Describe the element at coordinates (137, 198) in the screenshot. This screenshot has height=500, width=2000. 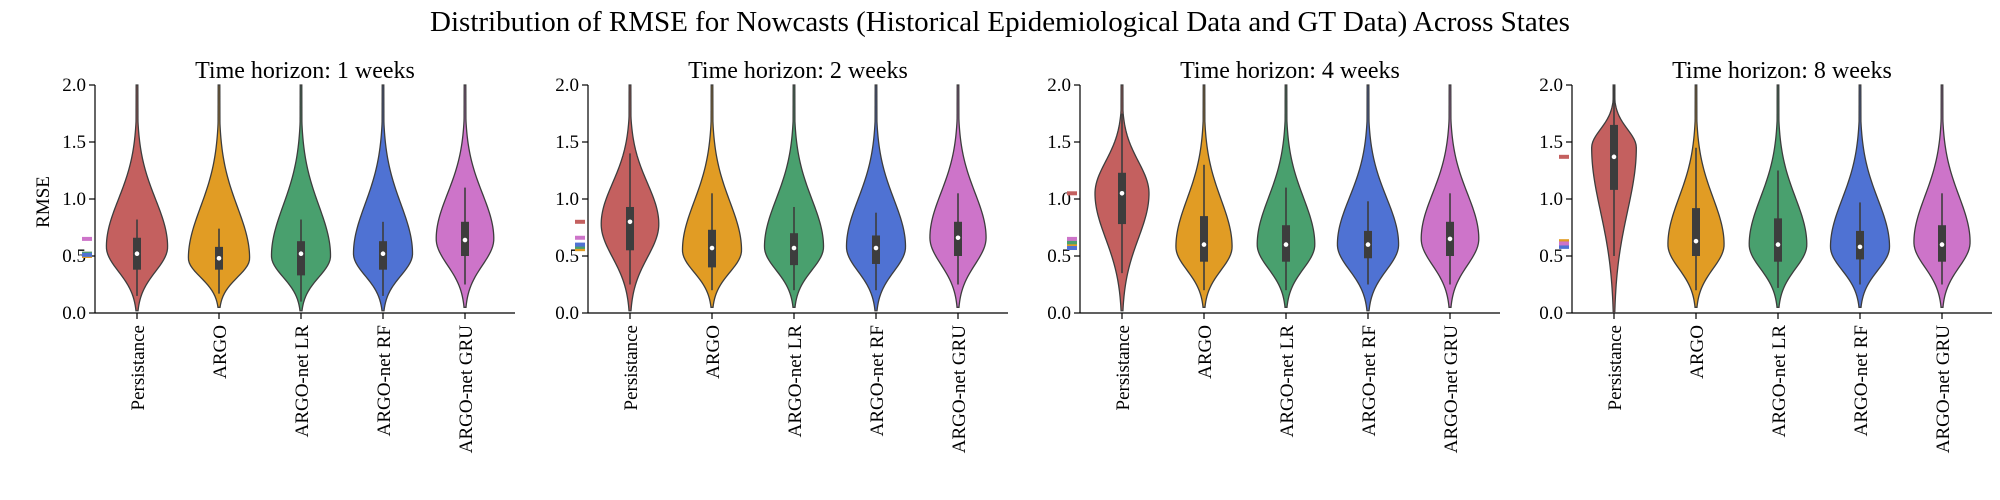
I see `violin-persistance` at that location.